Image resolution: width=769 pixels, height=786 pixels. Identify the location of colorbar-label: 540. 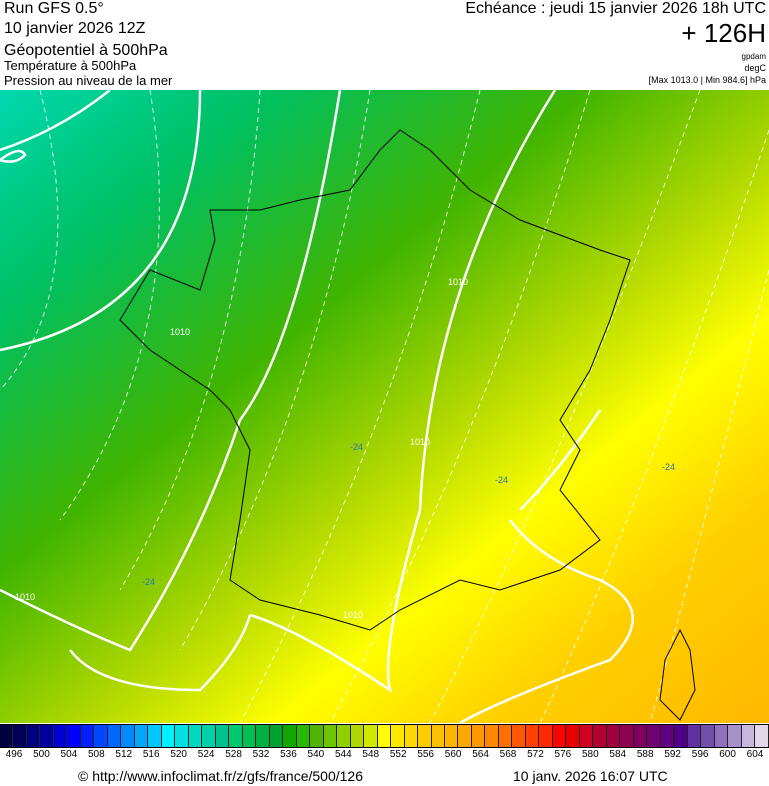
(316, 754).